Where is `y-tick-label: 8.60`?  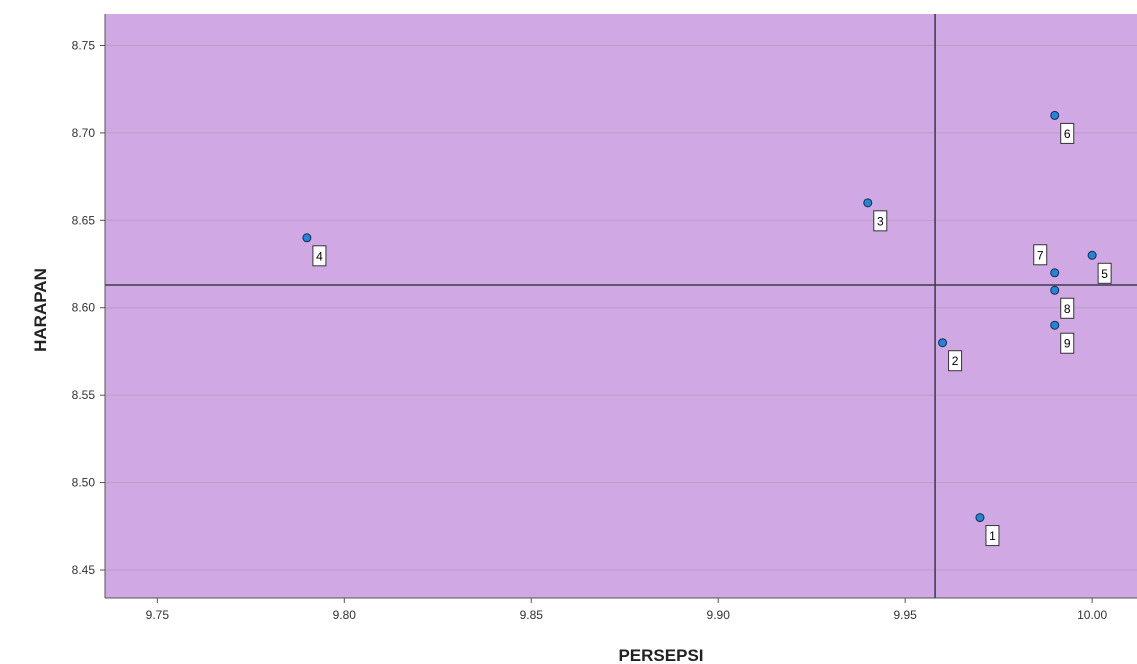 y-tick-label: 8.60 is located at coordinates (84, 308).